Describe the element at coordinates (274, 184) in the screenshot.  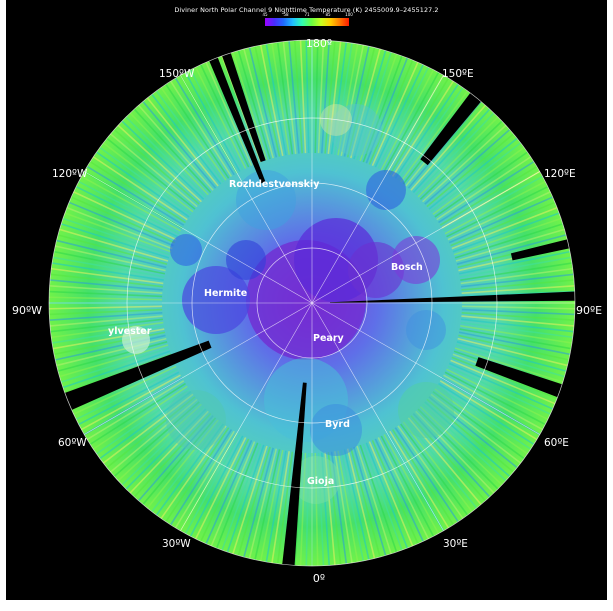
I see `crater-label-rozhdestvenskiy: Rozhdestvenskiy` at that location.